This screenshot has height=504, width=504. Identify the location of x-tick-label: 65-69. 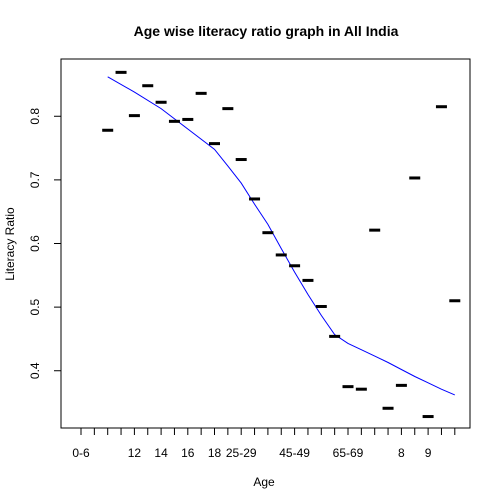
(348, 453).